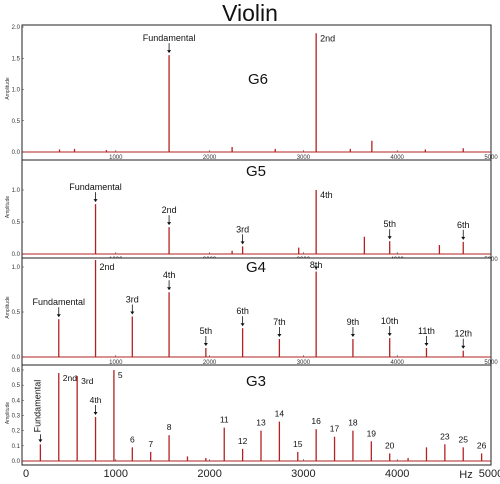 The height and width of the screenshot is (484, 500). What do you see at coordinates (224, 420) in the screenshot?
I see `harmonic-label: 11` at bounding box center [224, 420].